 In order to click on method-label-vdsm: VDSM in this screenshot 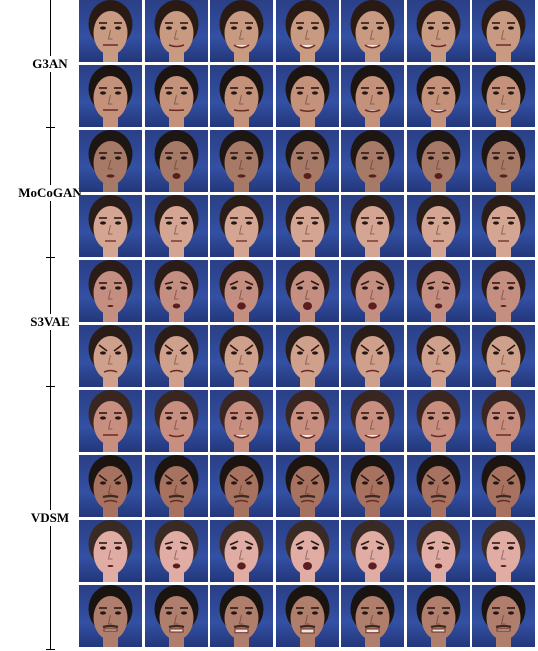, I will do `click(50, 518)`.